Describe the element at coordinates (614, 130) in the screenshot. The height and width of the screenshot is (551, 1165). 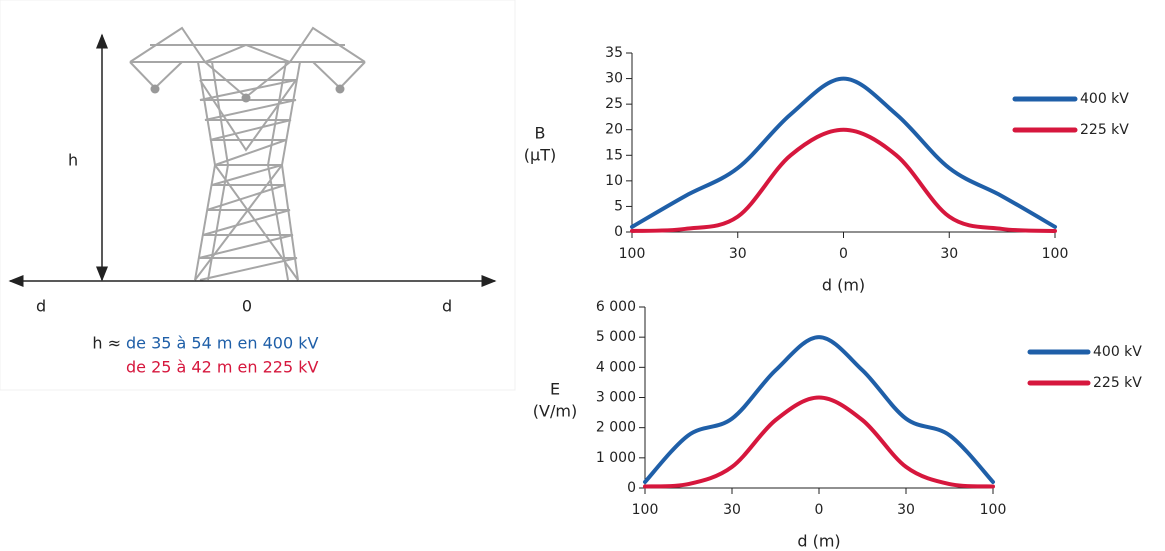
I see `y-tick-label: 20` at that location.